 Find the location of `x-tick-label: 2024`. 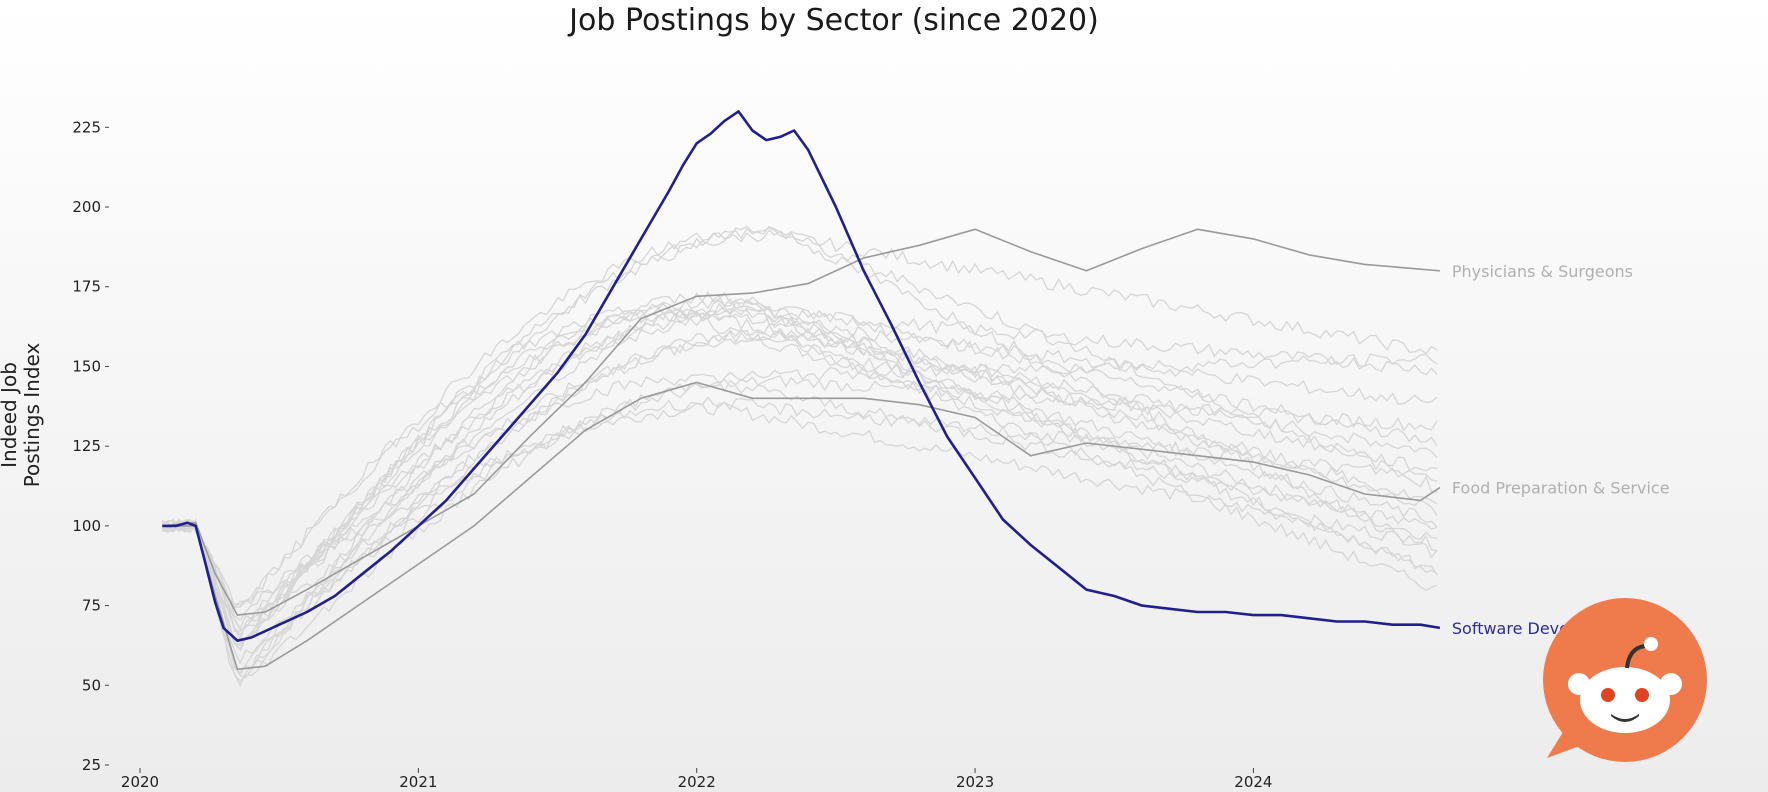

x-tick-label: 2024 is located at coordinates (1253, 782).